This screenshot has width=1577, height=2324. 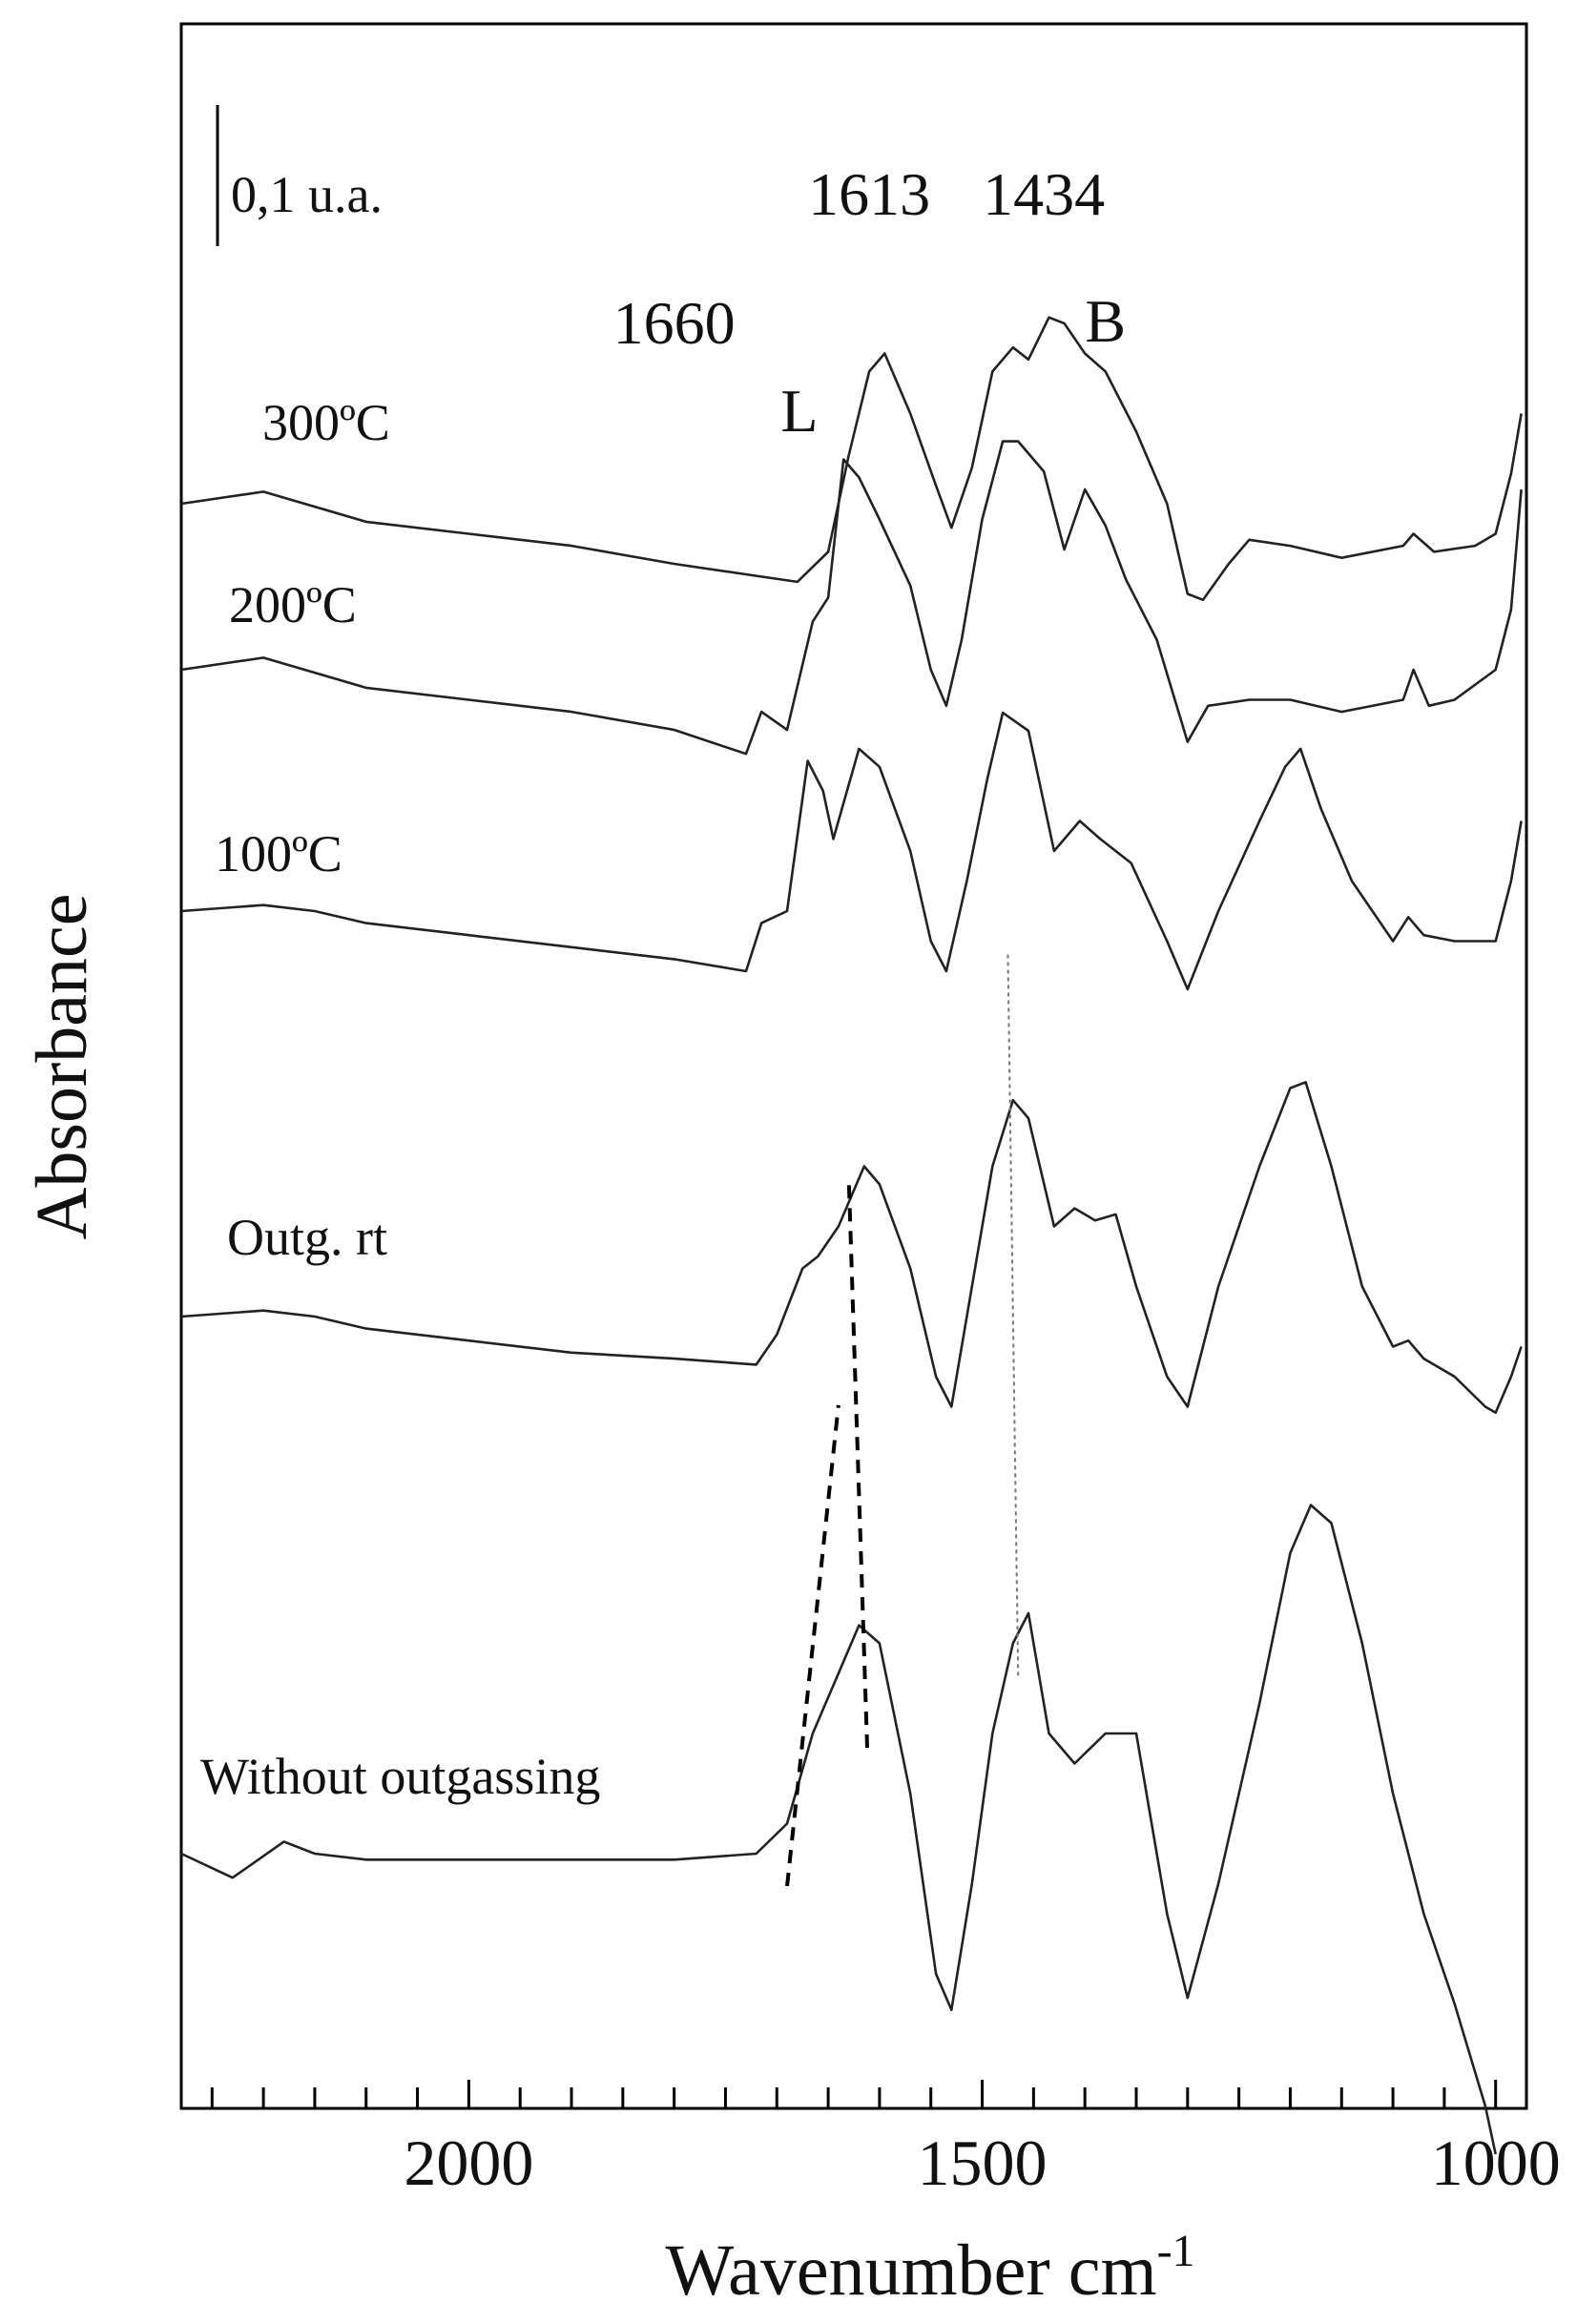 I want to click on peak-label: 1660, so click(x=674, y=323).